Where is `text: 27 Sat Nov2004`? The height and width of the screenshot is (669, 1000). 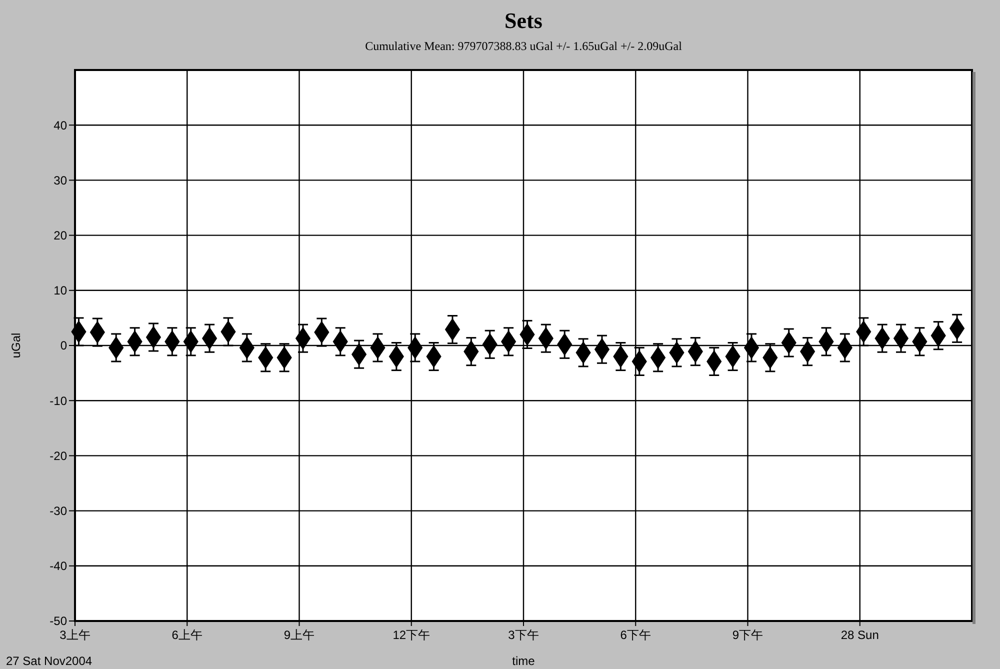
text: 27 Sat Nov2004 is located at coordinates (49, 661).